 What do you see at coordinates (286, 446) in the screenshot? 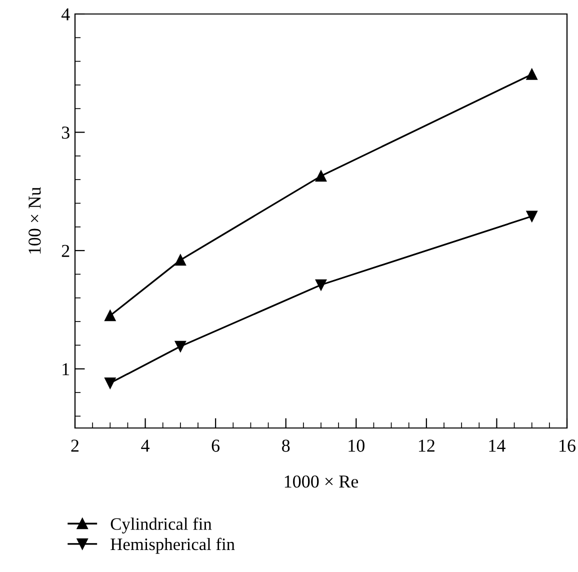
I see `x-tick-label: 8` at bounding box center [286, 446].